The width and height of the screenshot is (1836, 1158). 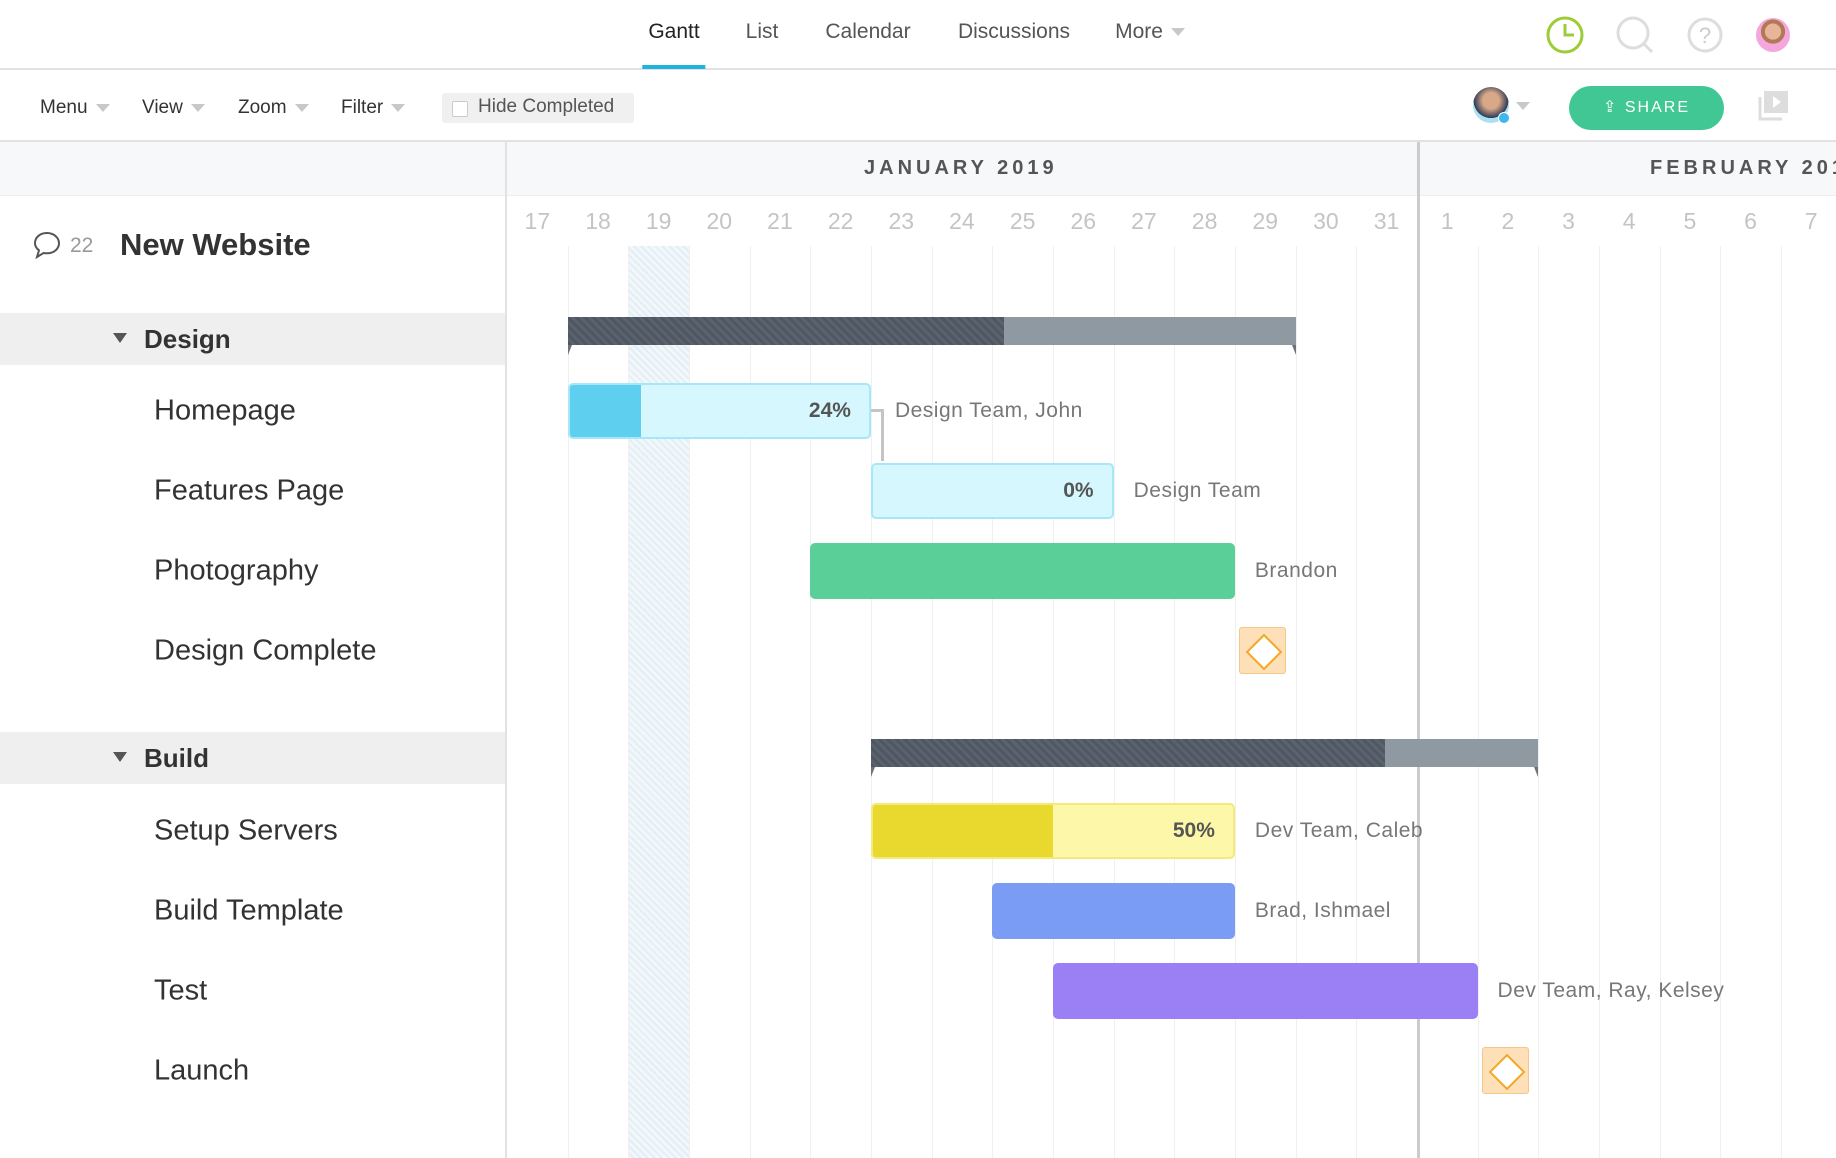 What do you see at coordinates (962, 831) in the screenshot?
I see `task-progress-fill` at bounding box center [962, 831].